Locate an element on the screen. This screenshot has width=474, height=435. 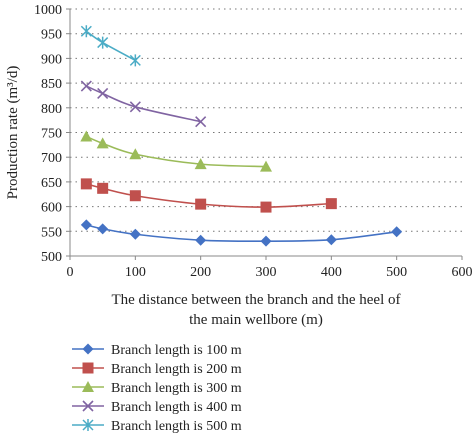
legend-item: Branch length is 500 m is located at coordinates (157, 426).